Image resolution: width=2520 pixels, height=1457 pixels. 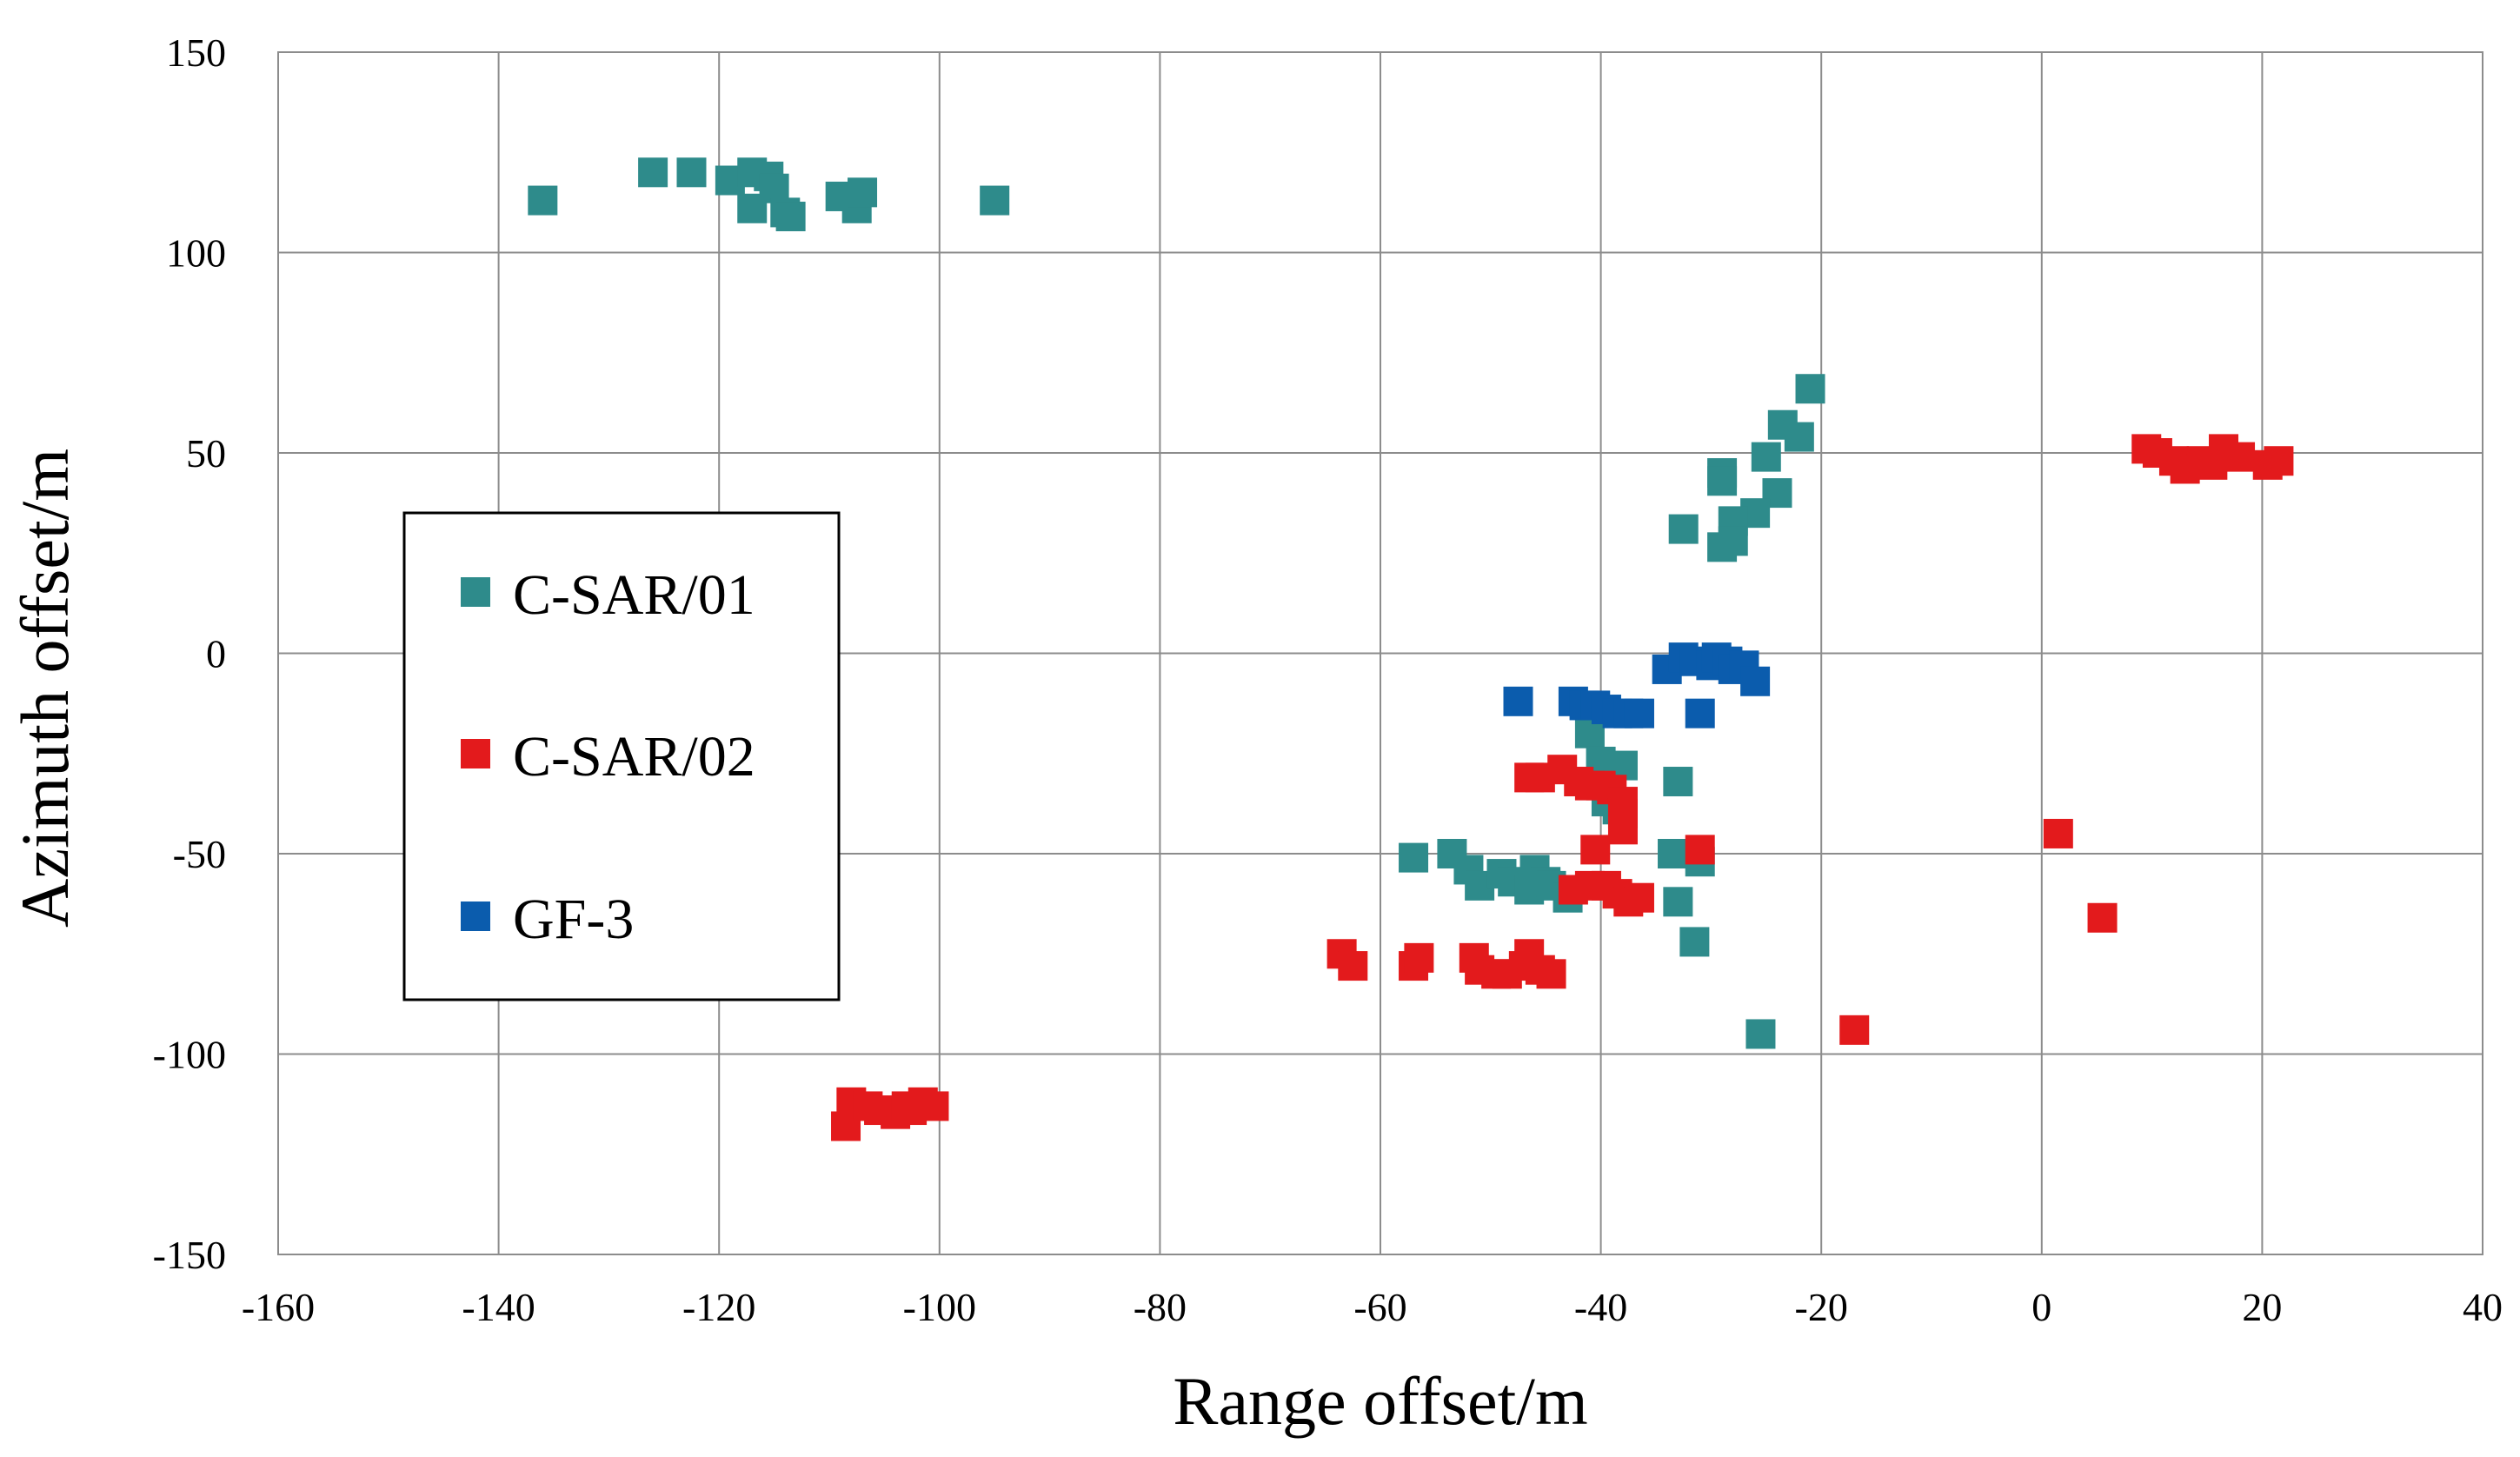 What do you see at coordinates (189, 1055) in the screenshot?
I see `y-tick-label: -100` at bounding box center [189, 1055].